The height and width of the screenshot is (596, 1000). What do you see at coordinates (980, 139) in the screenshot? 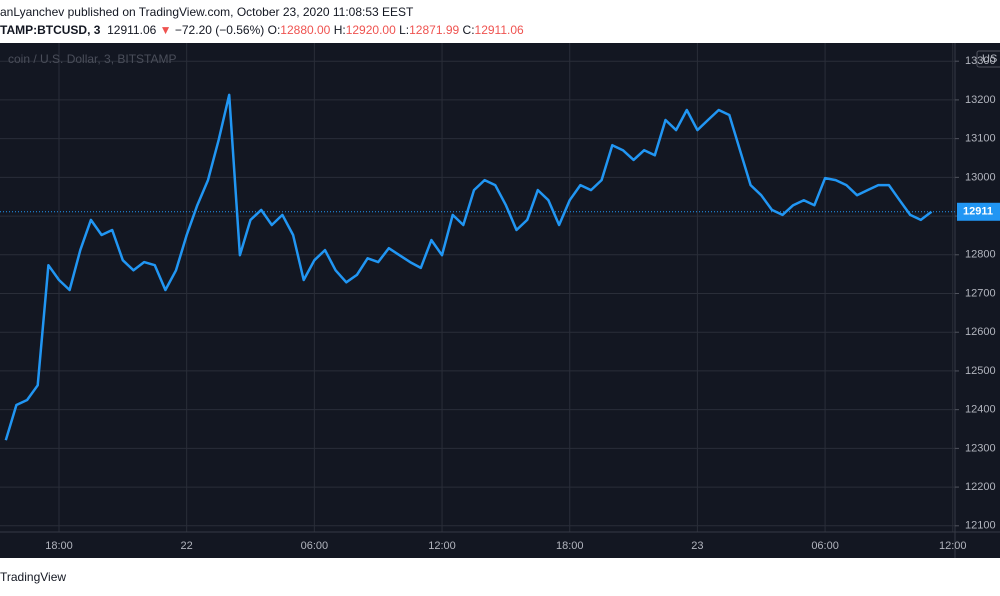
I see `y-tick-label: 13100` at bounding box center [980, 139].